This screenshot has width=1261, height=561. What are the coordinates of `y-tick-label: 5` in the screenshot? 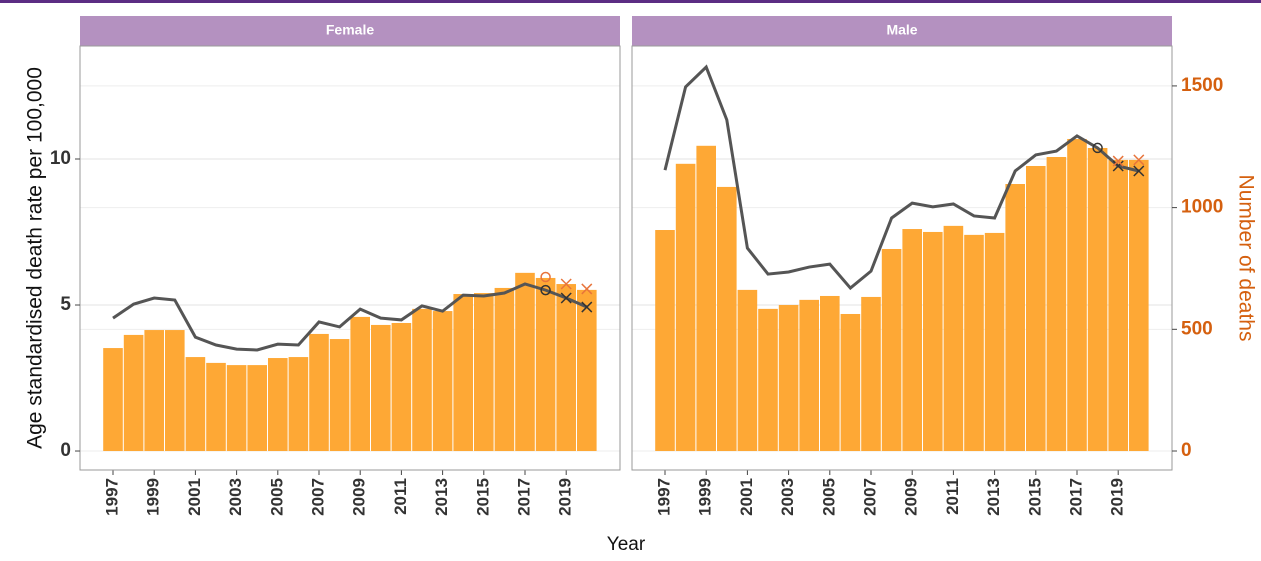 It's located at (65, 304).